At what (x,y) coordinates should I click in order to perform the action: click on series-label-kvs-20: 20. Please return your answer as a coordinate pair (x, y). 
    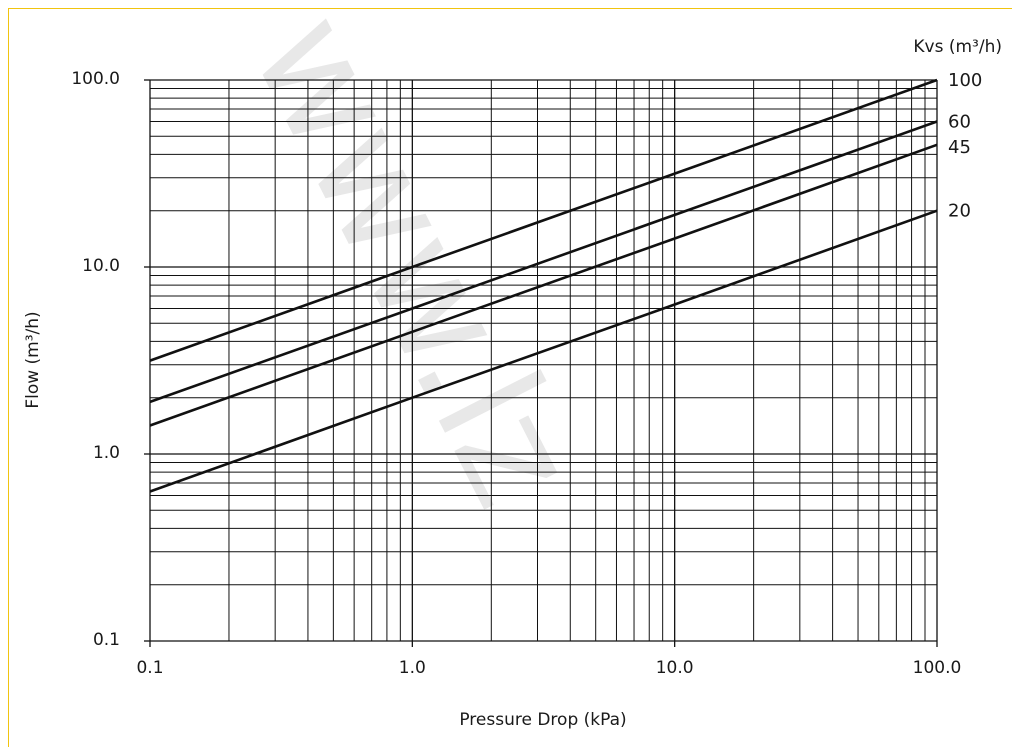
    Looking at the image, I should click on (959, 211).